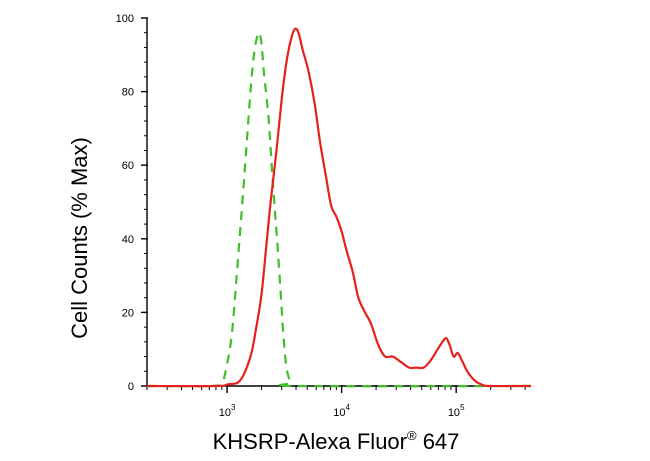  I want to click on y-tick-label: 20, so click(128, 313).